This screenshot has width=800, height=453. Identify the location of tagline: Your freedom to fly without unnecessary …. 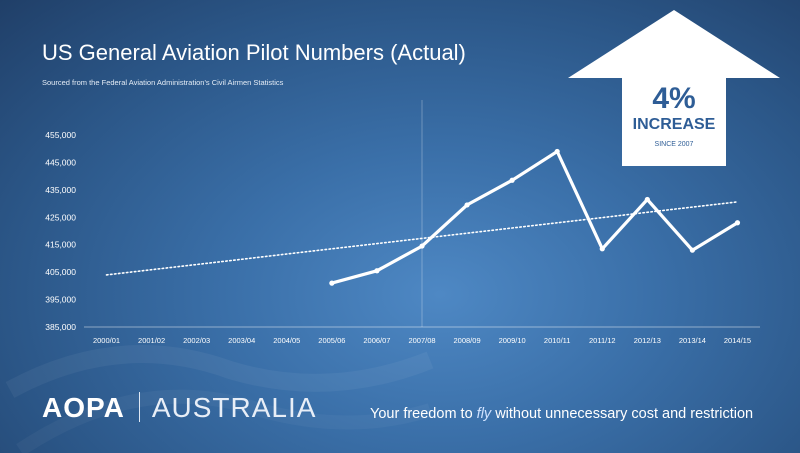
(561, 414).